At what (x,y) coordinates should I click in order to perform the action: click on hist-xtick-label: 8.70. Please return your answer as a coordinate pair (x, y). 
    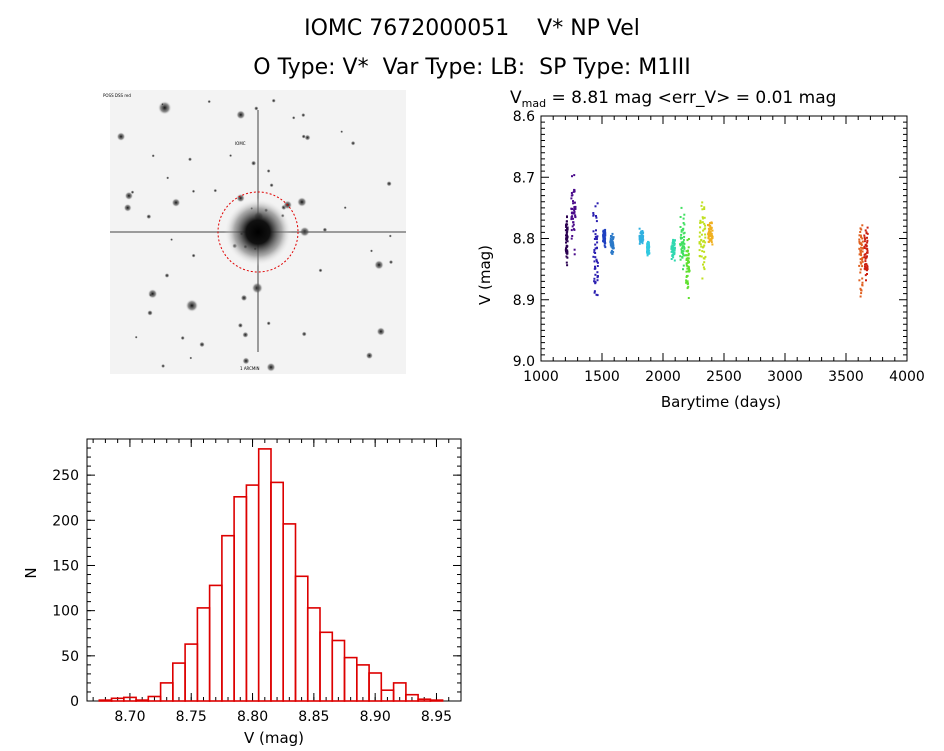
    Looking at the image, I should click on (129, 717).